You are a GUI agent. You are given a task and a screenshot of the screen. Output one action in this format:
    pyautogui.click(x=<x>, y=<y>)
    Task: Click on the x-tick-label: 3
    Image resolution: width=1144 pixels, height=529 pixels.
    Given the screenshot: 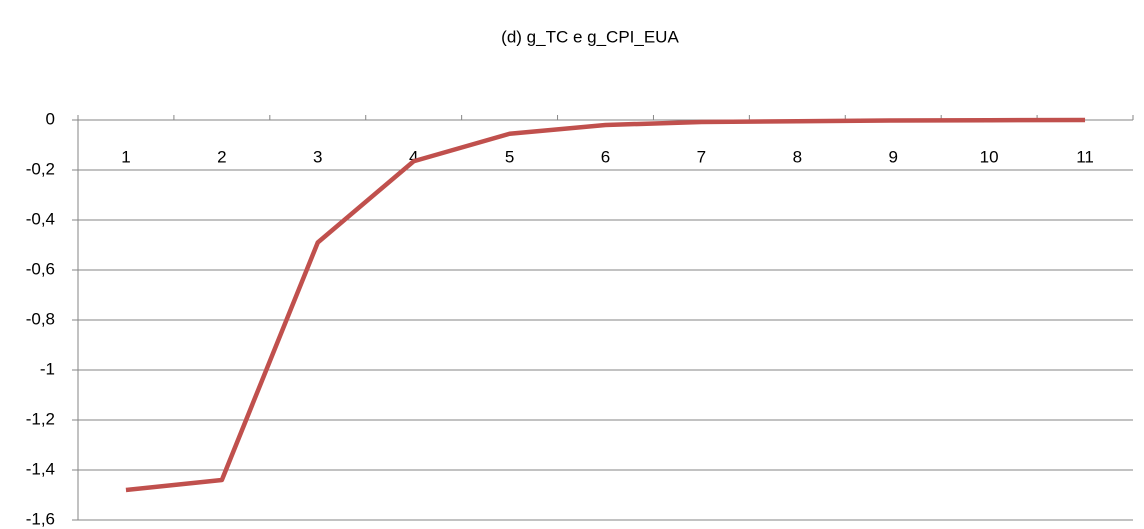 What is the action you would take?
    pyautogui.click(x=317, y=156)
    